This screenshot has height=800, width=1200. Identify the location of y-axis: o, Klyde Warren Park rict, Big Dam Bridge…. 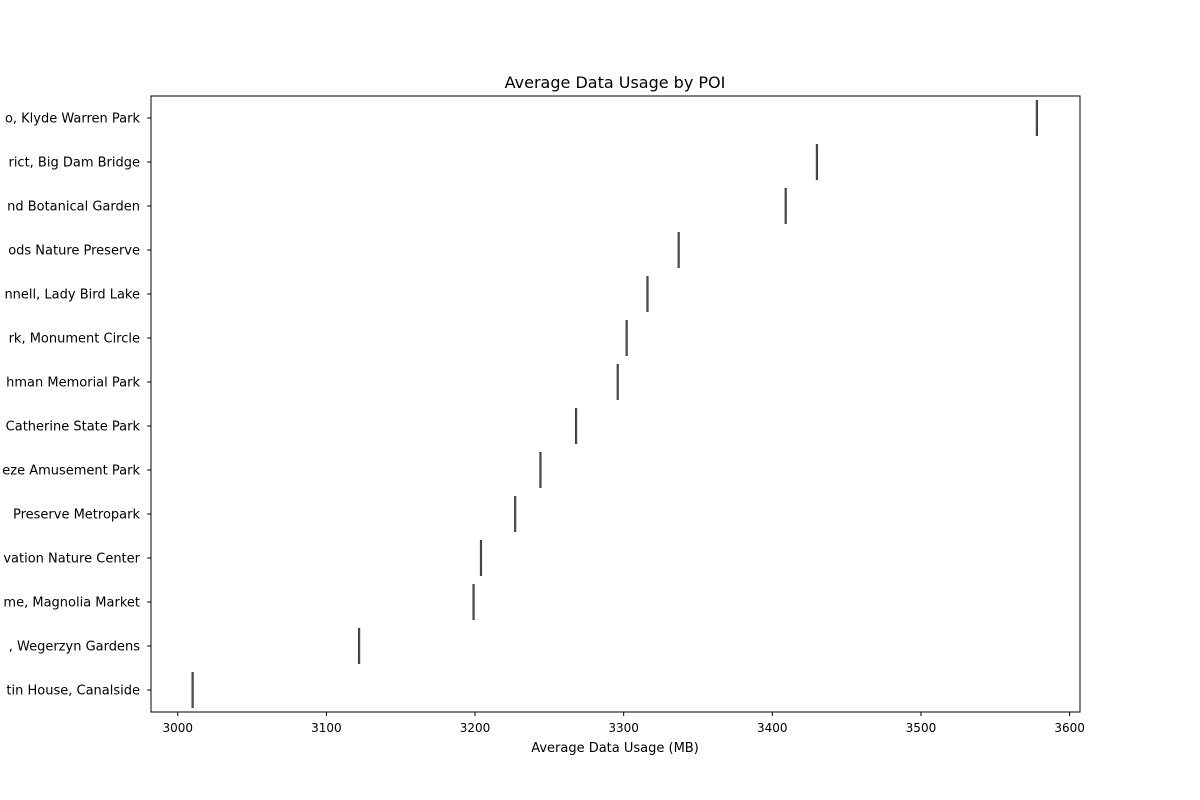
(76, 405).